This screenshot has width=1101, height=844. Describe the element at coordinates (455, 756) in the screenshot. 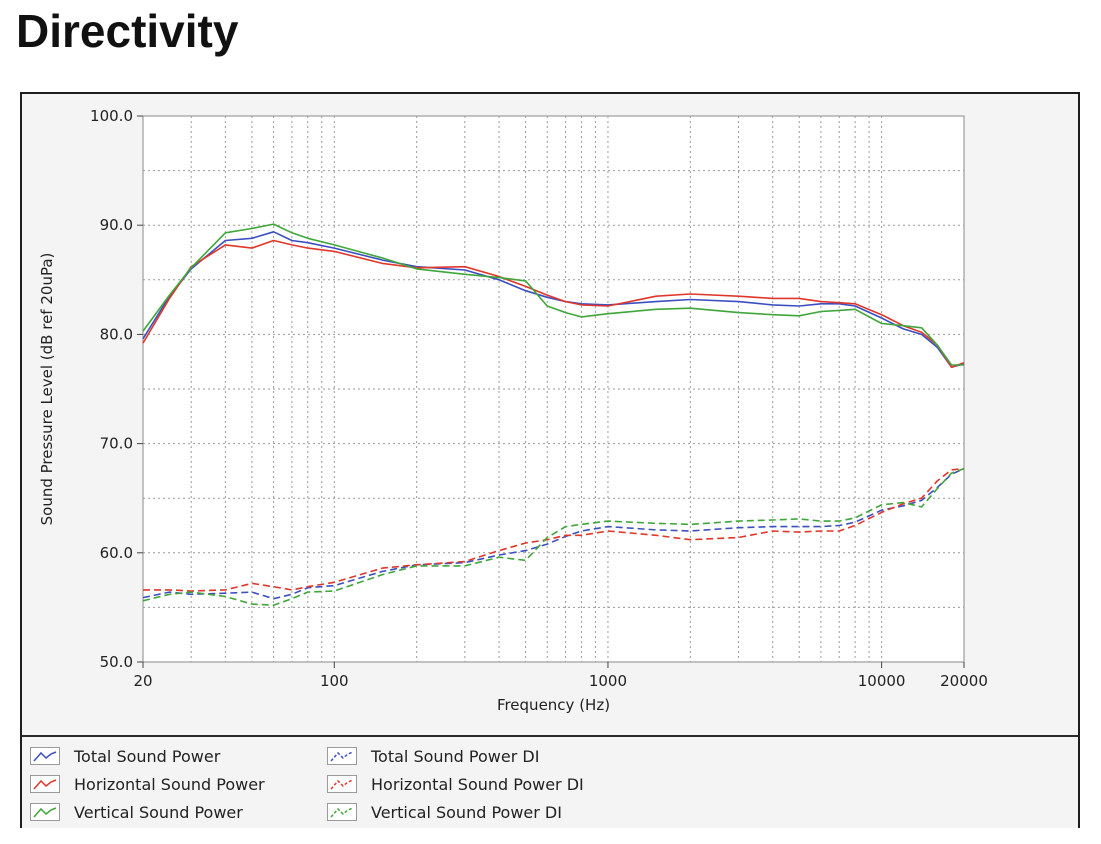

I see `legend-label: Total Sound Power DI` at that location.